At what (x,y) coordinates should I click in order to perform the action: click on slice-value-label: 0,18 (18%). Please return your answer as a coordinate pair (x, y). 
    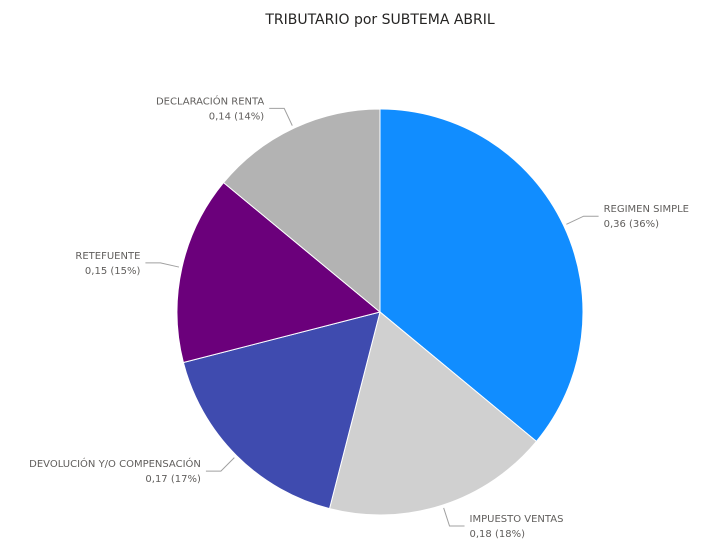
    Looking at the image, I should click on (498, 534).